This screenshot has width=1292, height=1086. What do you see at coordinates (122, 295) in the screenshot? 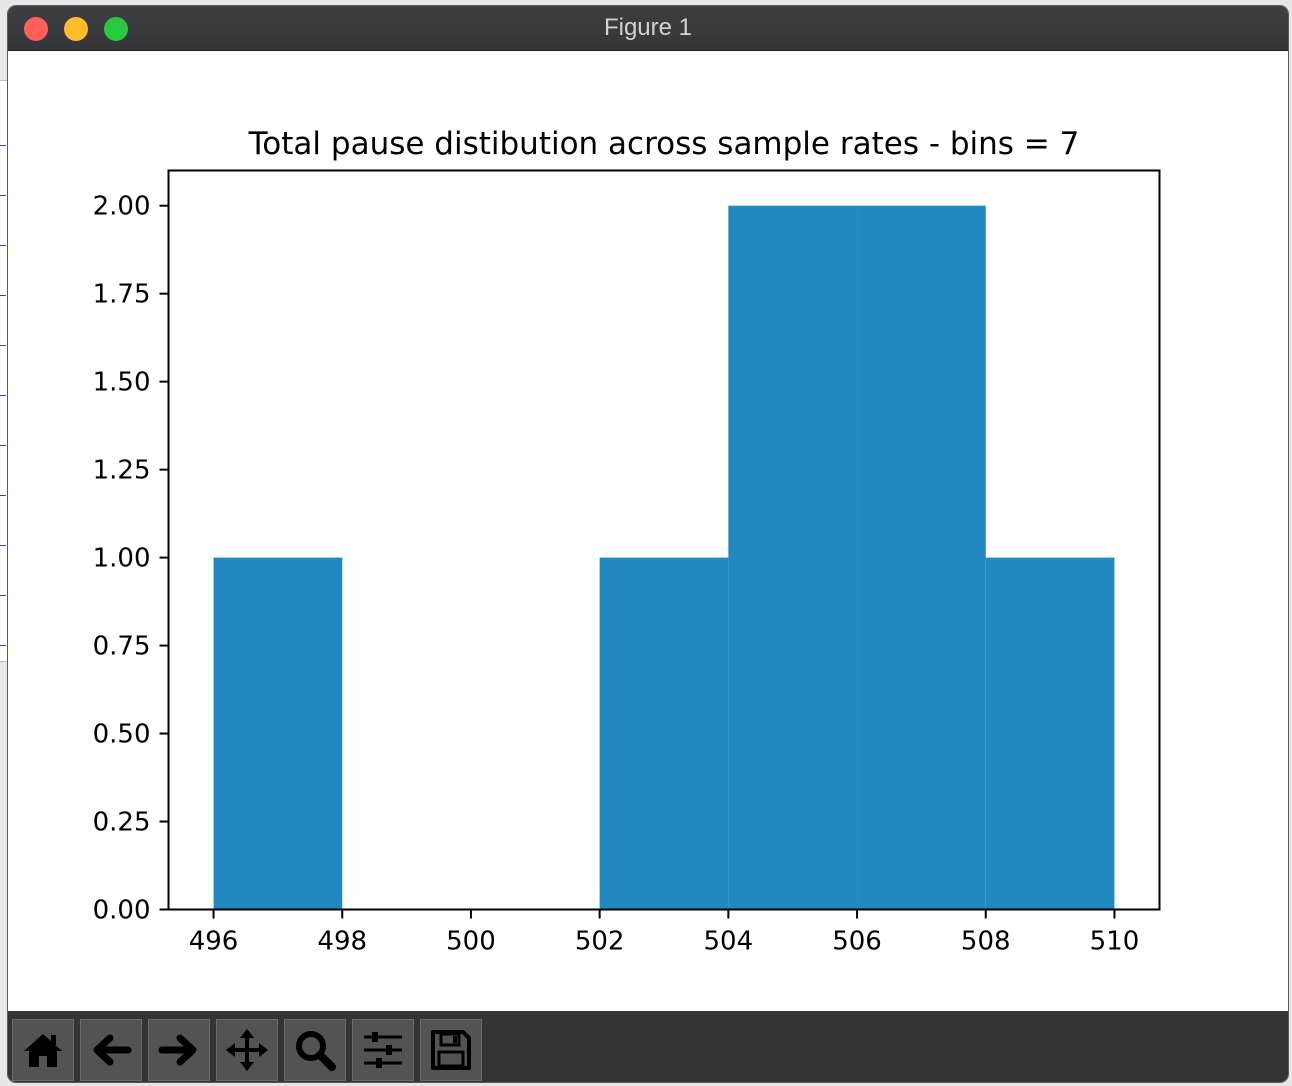
I see `y-tick-label: 1.75` at bounding box center [122, 295].